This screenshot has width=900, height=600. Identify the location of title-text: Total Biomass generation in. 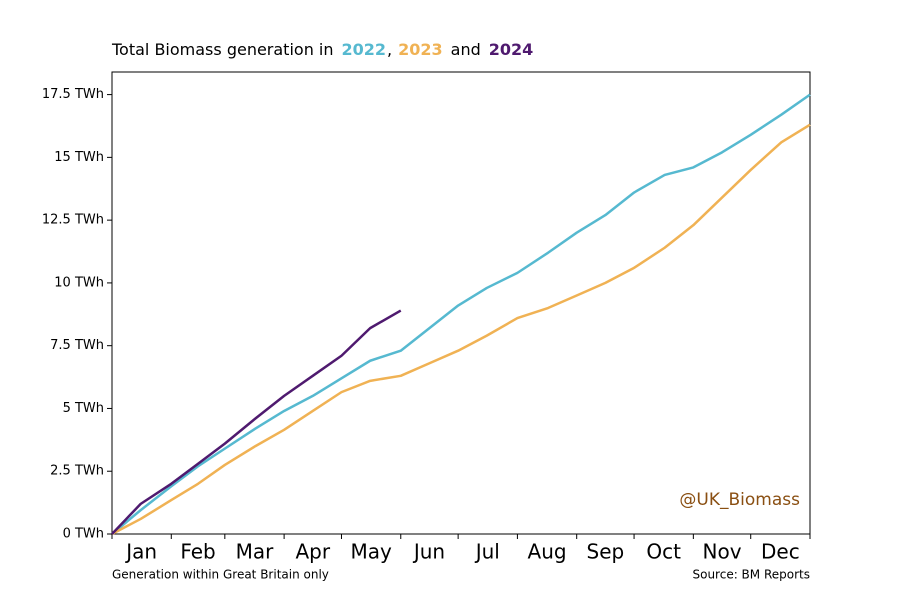
(222, 49).